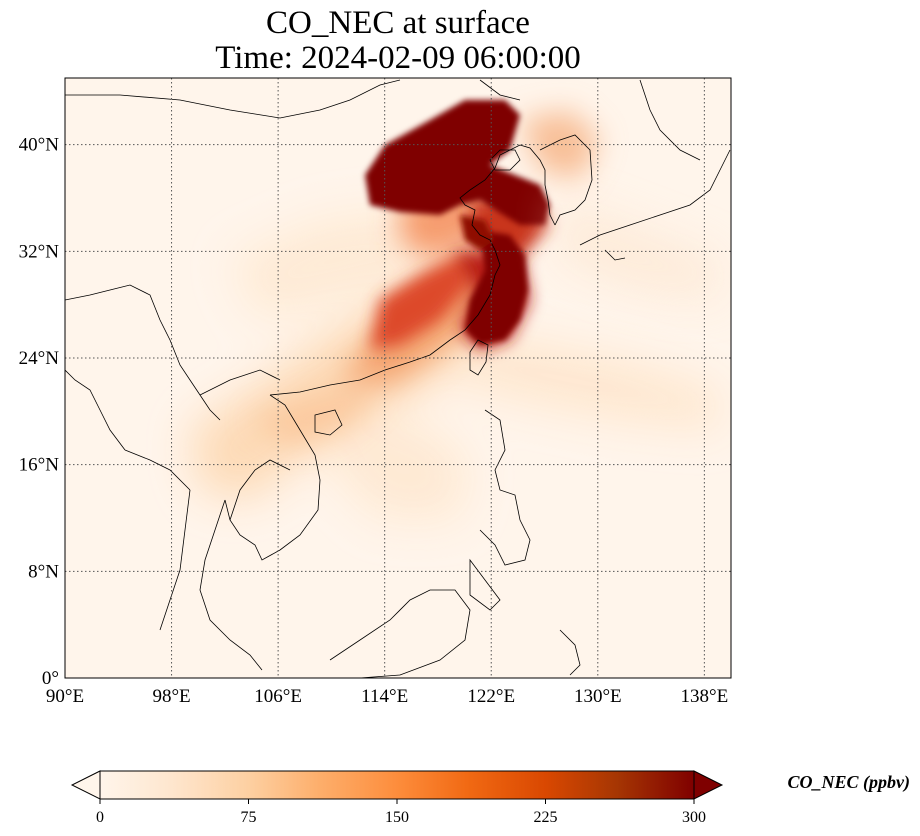 The width and height of the screenshot is (920, 836). Describe the element at coordinates (39, 412) in the screenshot. I see `latitude-labels: 0° 8°N 16°N 24°N 32°N 40°N` at that location.